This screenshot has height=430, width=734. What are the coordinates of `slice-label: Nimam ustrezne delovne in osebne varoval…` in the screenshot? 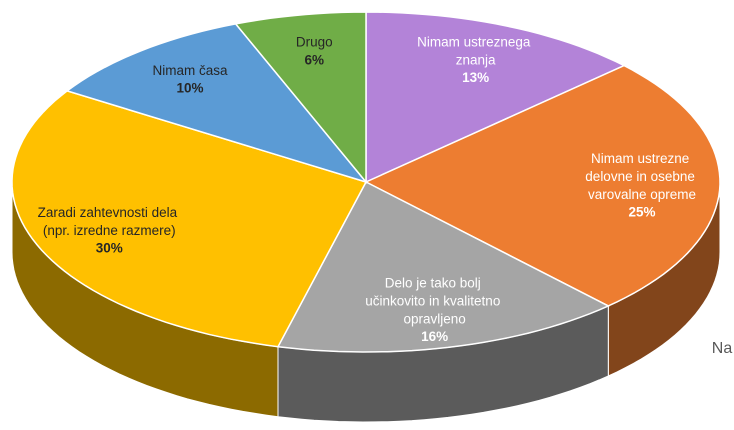 It's located at (641, 176).